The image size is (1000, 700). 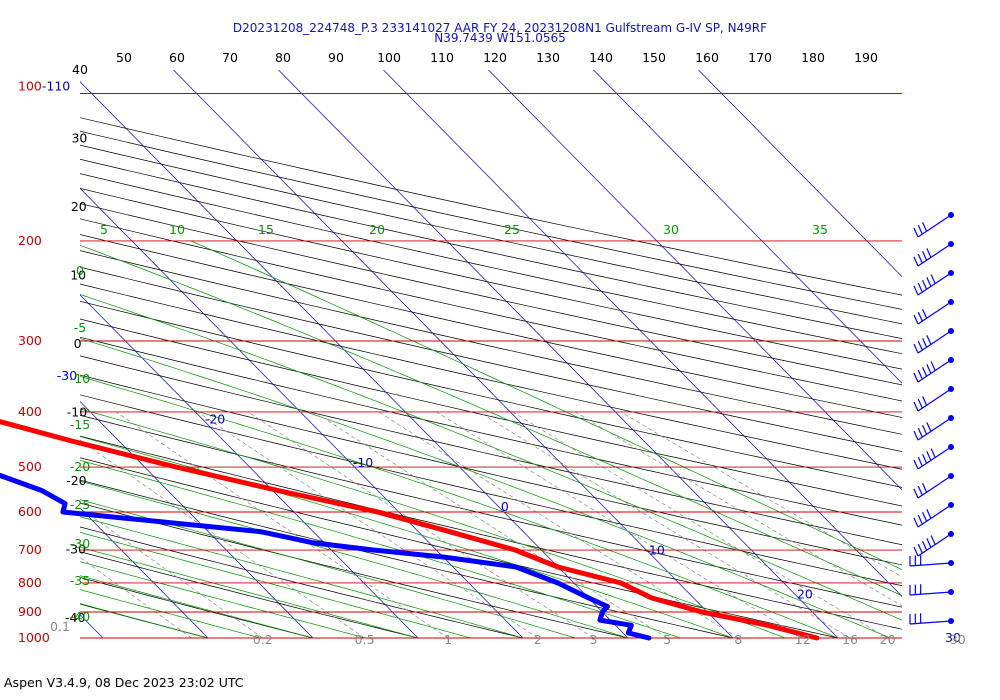 I want to click on isotherm-label: 0, so click(x=505, y=506).